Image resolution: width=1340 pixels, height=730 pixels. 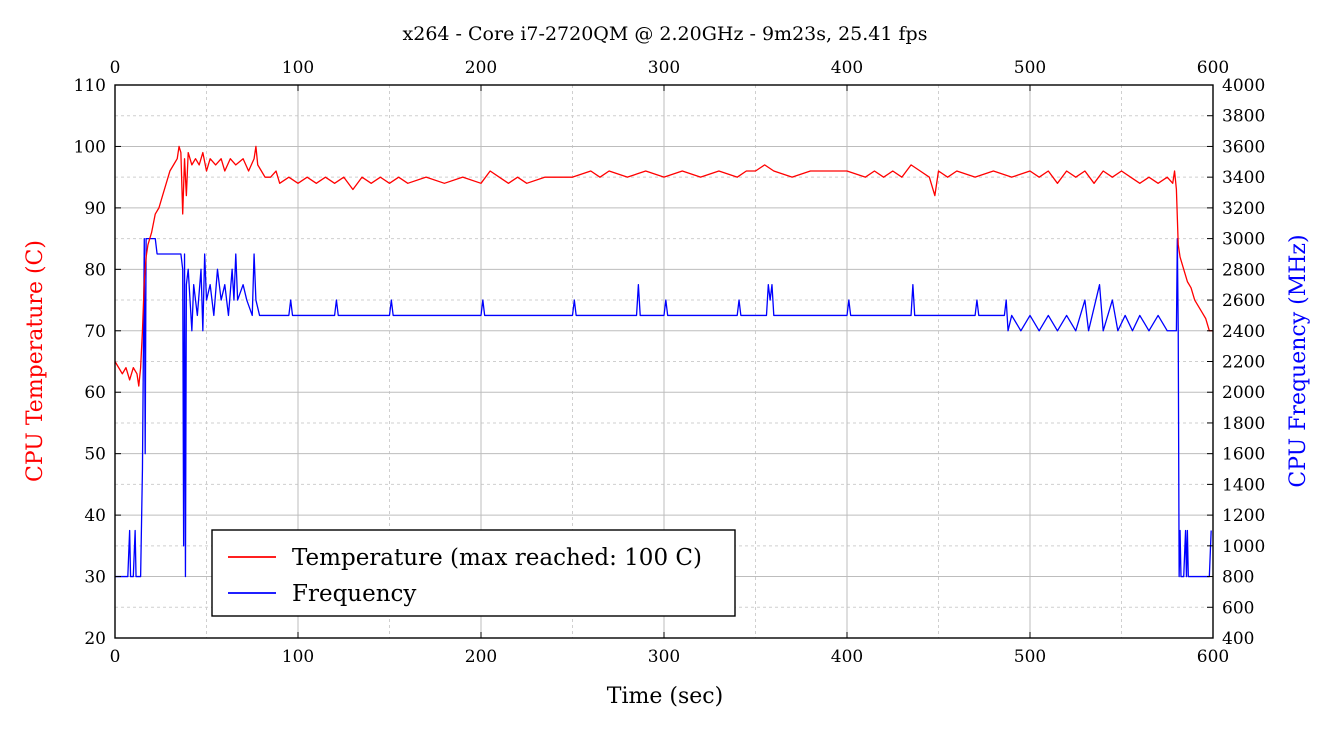 I want to click on x-tick-label-top: 300, so click(x=664, y=68).